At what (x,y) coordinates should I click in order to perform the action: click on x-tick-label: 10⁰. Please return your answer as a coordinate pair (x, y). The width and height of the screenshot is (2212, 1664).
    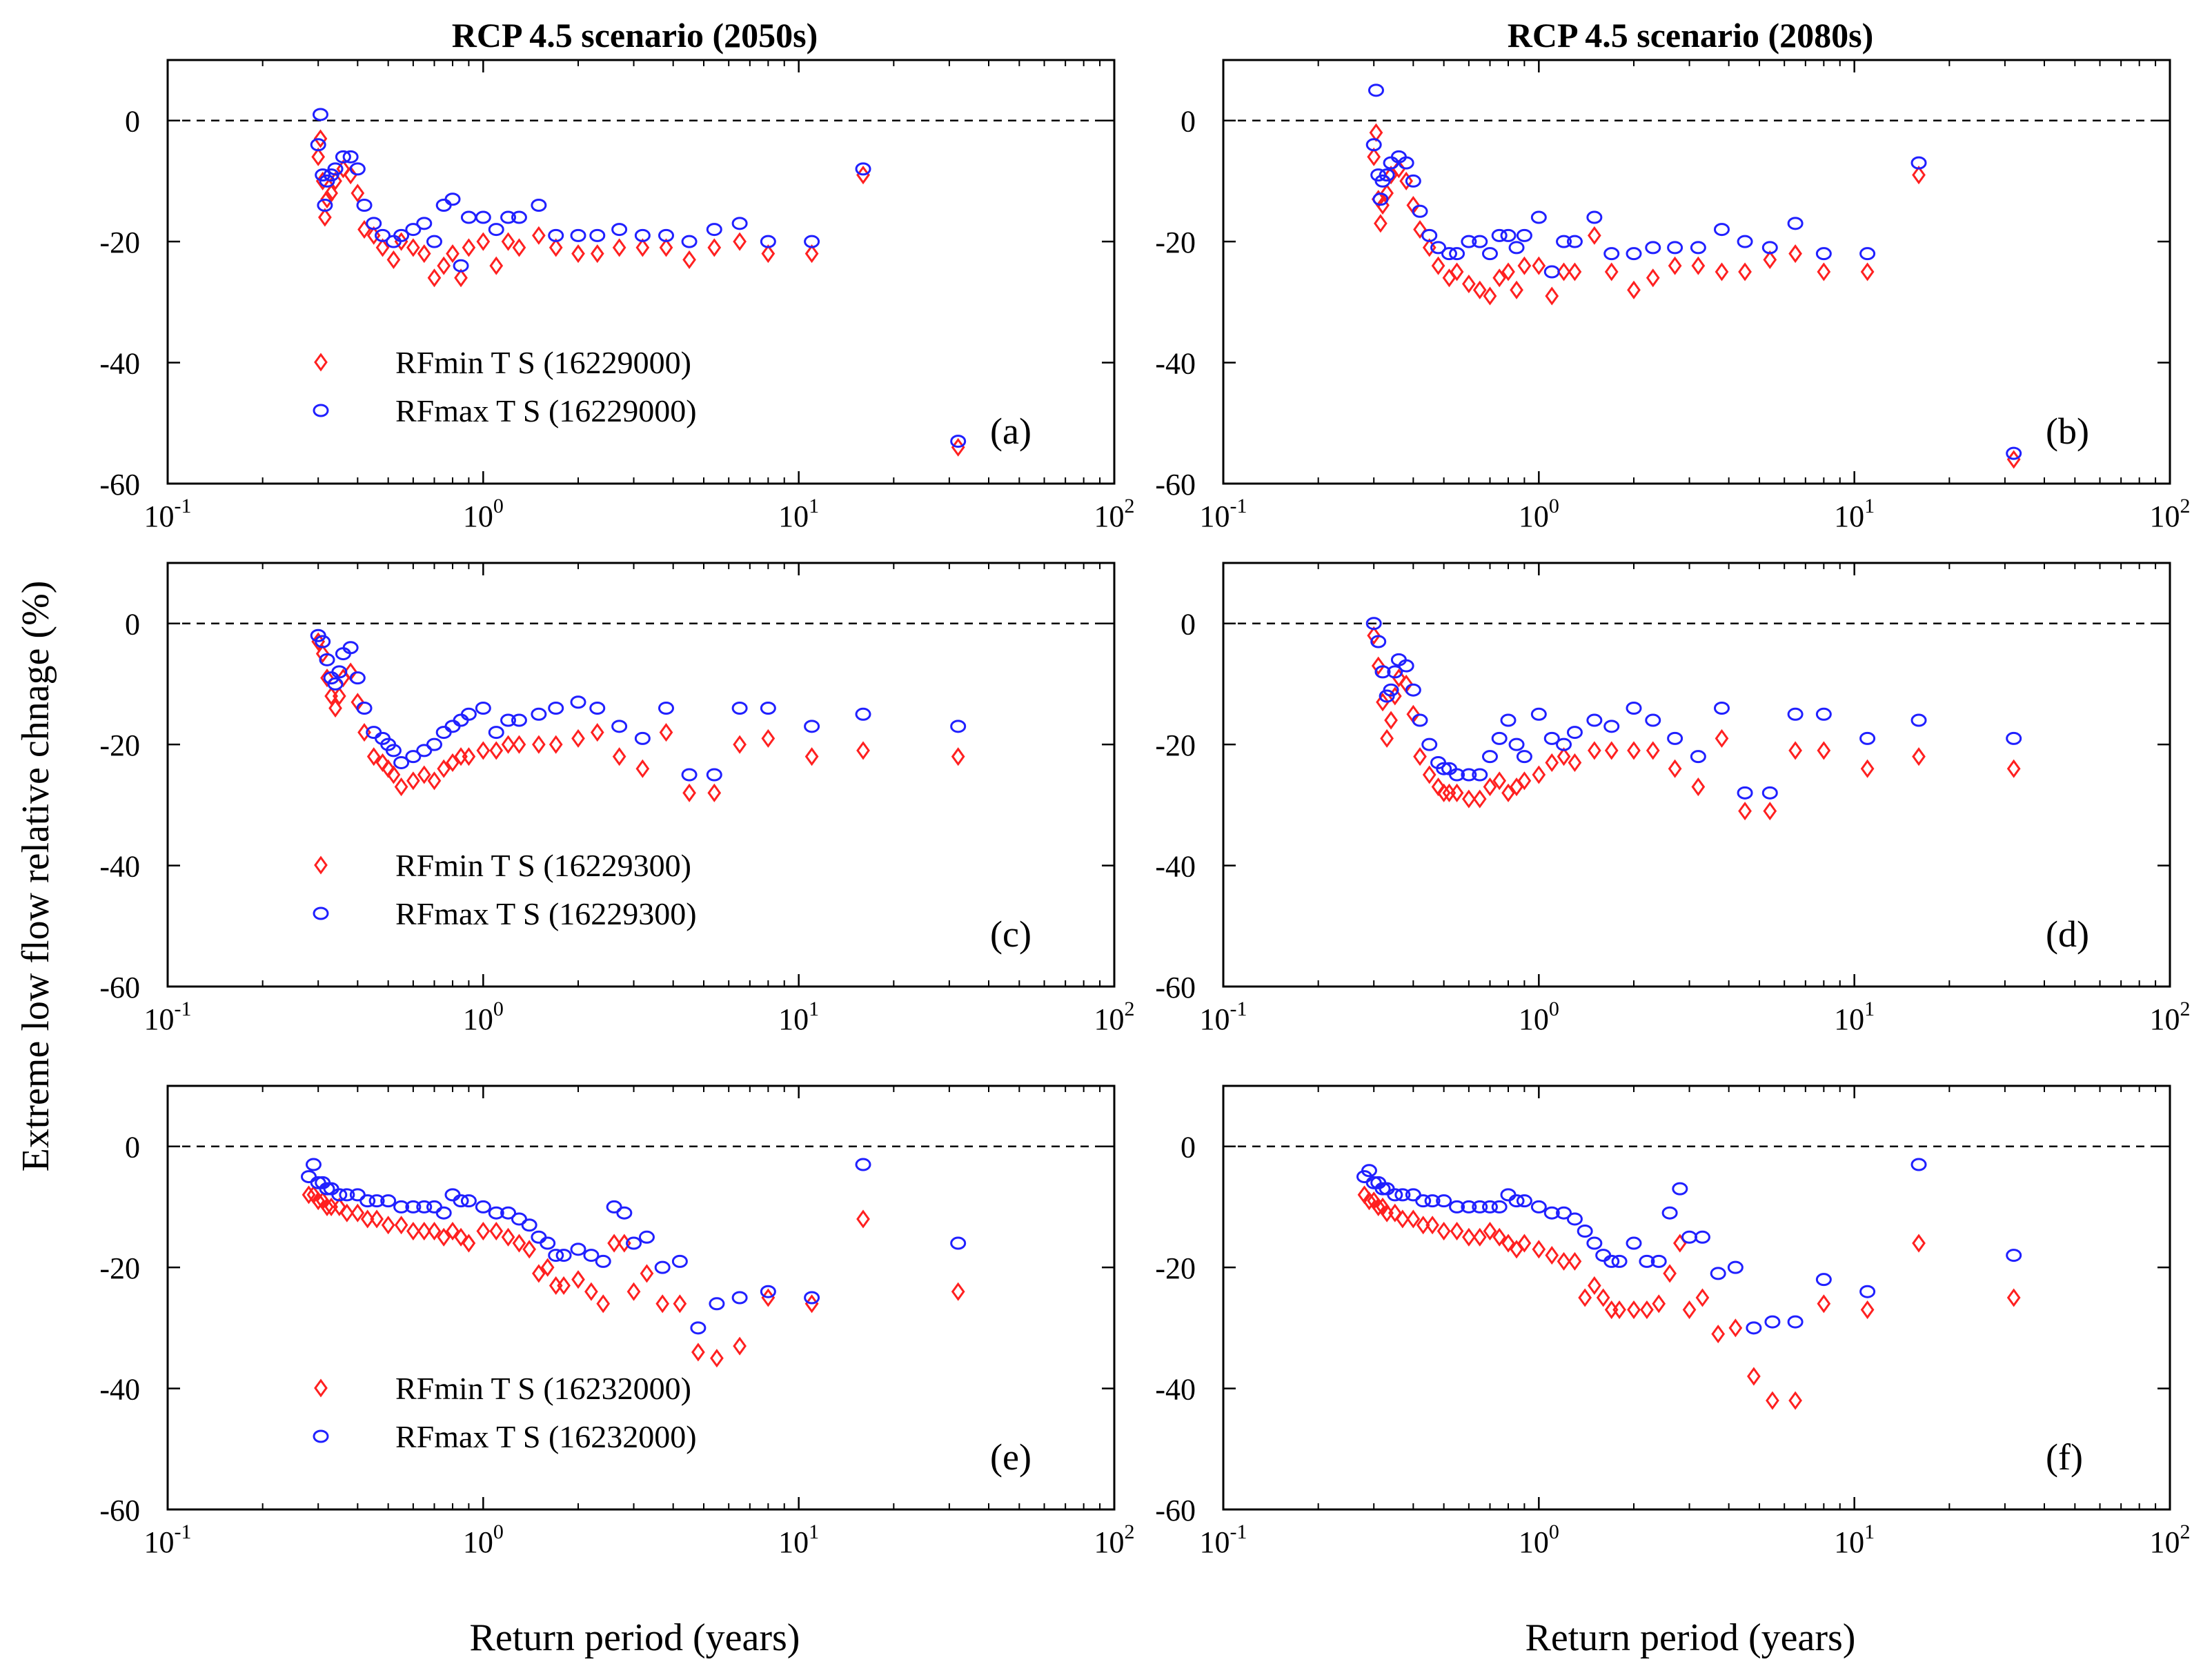
    Looking at the image, I should click on (483, 514).